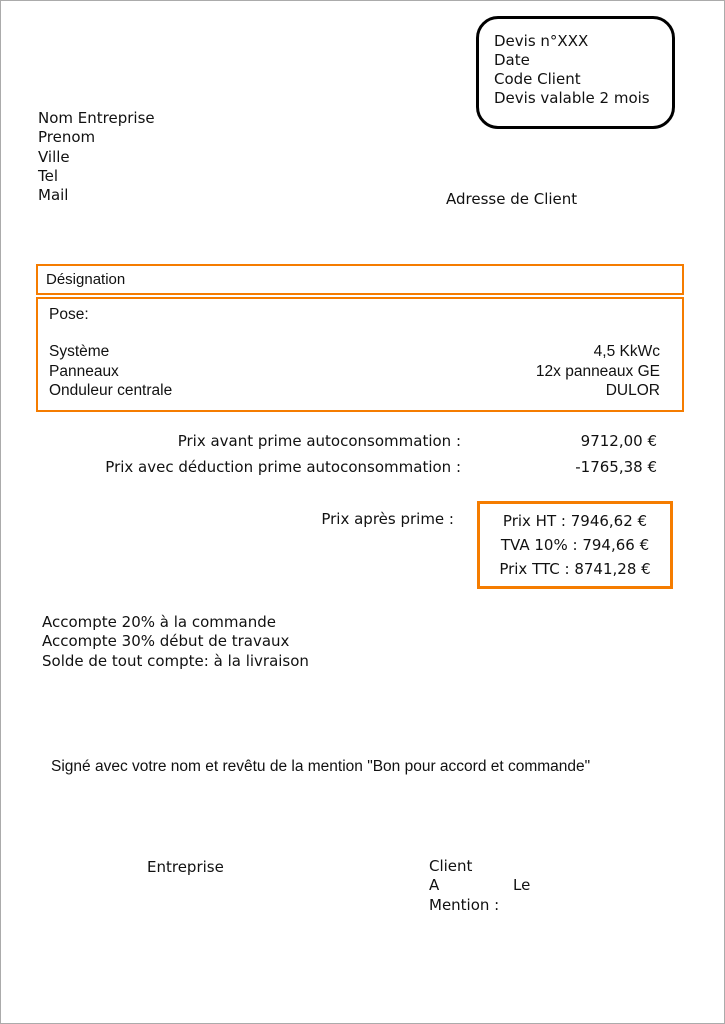 The height and width of the screenshot is (1024, 725). I want to click on summary-value: 794,66 €, so click(616, 545).